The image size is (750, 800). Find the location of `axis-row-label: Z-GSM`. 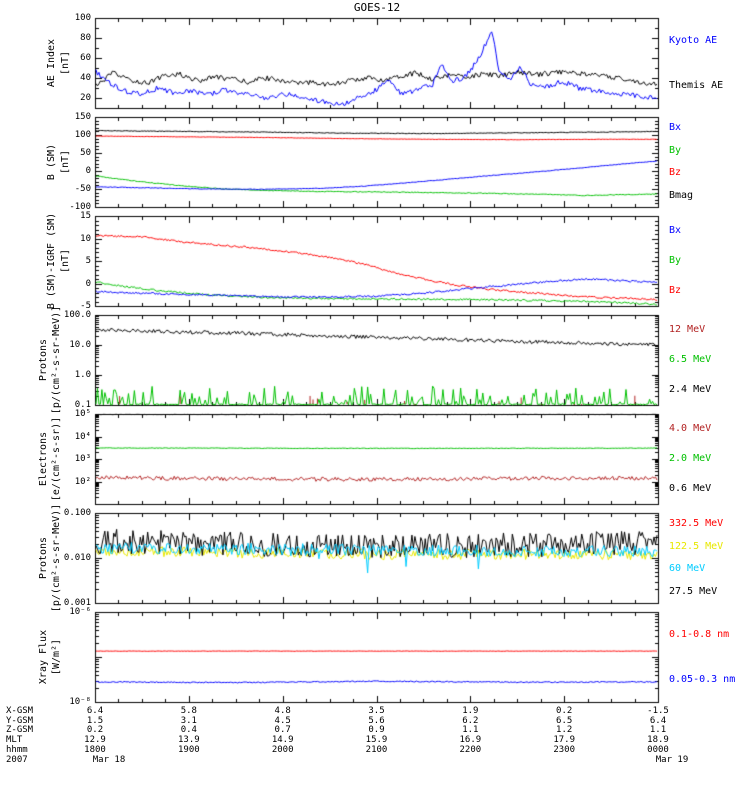

axis-row-label: Z-GSM is located at coordinates (20, 730).